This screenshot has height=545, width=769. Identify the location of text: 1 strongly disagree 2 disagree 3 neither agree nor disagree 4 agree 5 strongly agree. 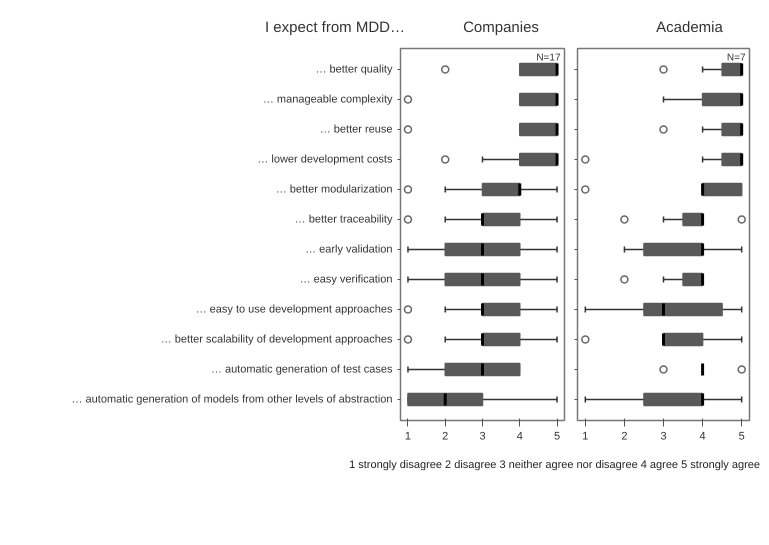
(554, 465).